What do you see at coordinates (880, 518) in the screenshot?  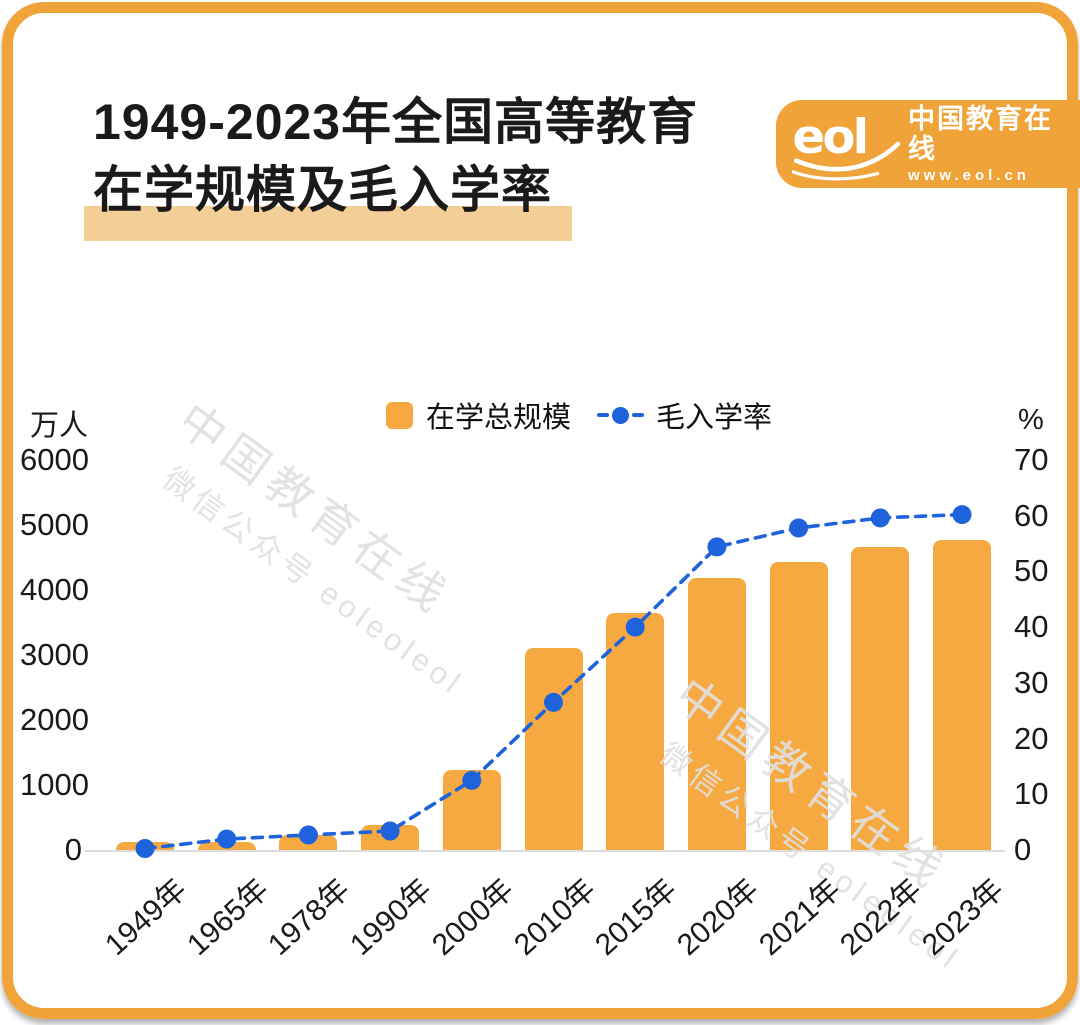 I see `data-point-2022年` at bounding box center [880, 518].